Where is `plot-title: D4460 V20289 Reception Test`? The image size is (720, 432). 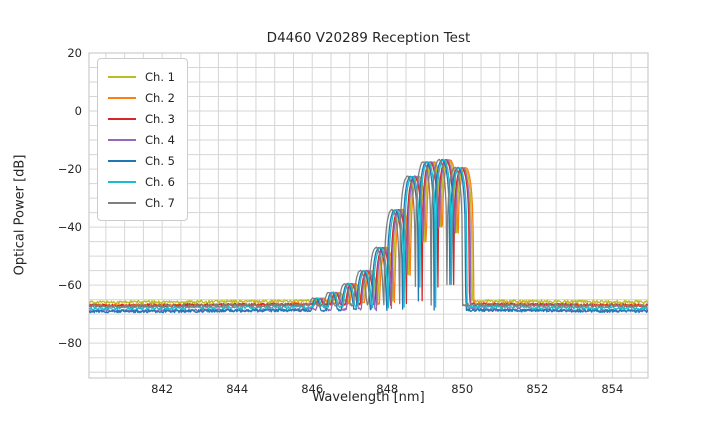
plot-title: D4460 V20289 Reception Test is located at coordinates (368, 38).